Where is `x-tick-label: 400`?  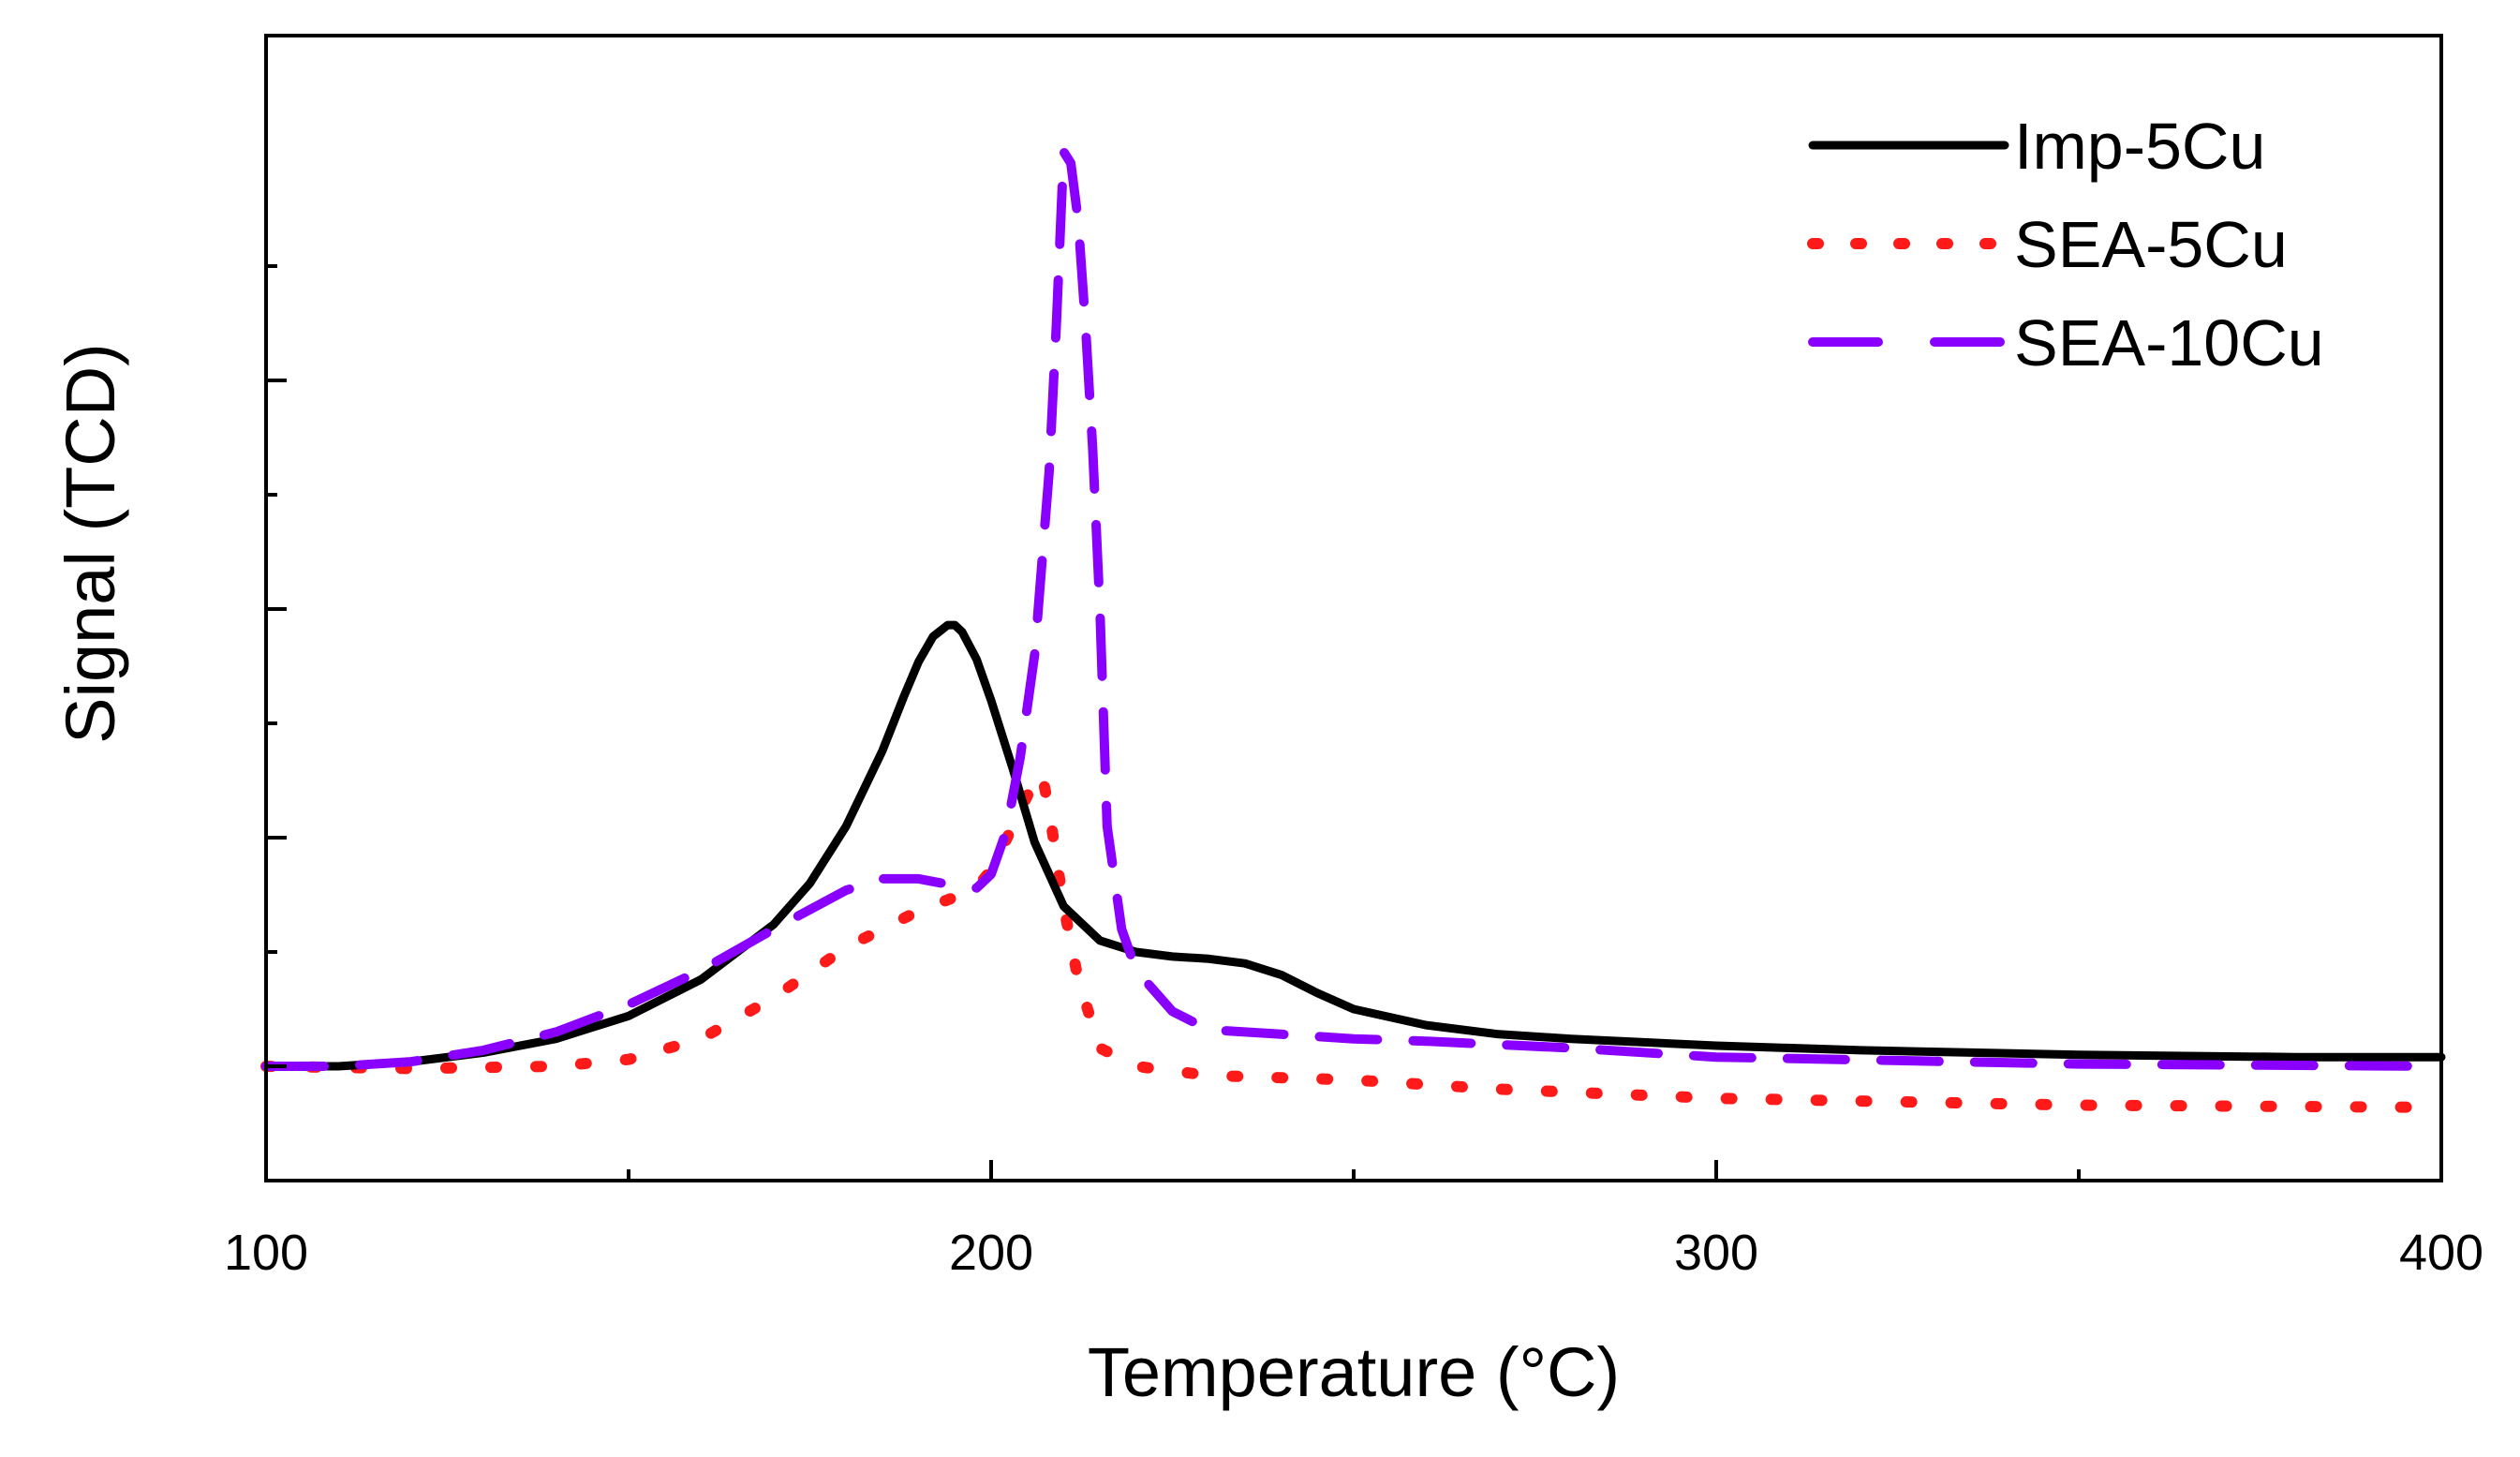
x-tick-label: 400 is located at coordinates (2441, 1253).